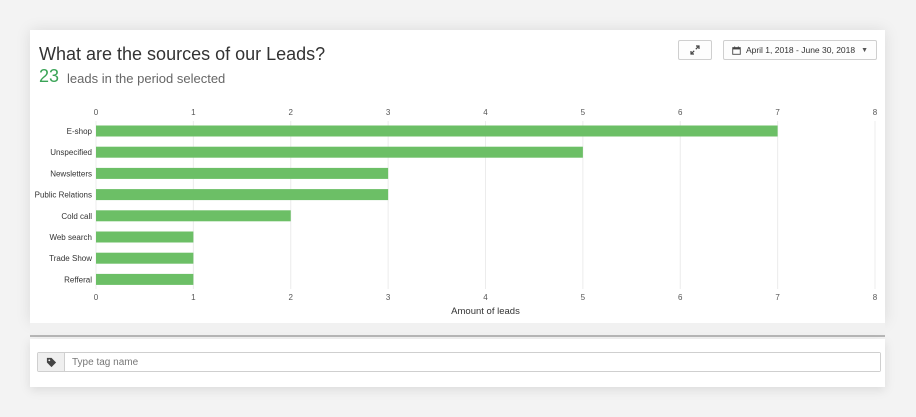 This screenshot has height=417, width=916. What do you see at coordinates (193, 112) in the screenshot?
I see `x-tick-label-top: 1` at bounding box center [193, 112].